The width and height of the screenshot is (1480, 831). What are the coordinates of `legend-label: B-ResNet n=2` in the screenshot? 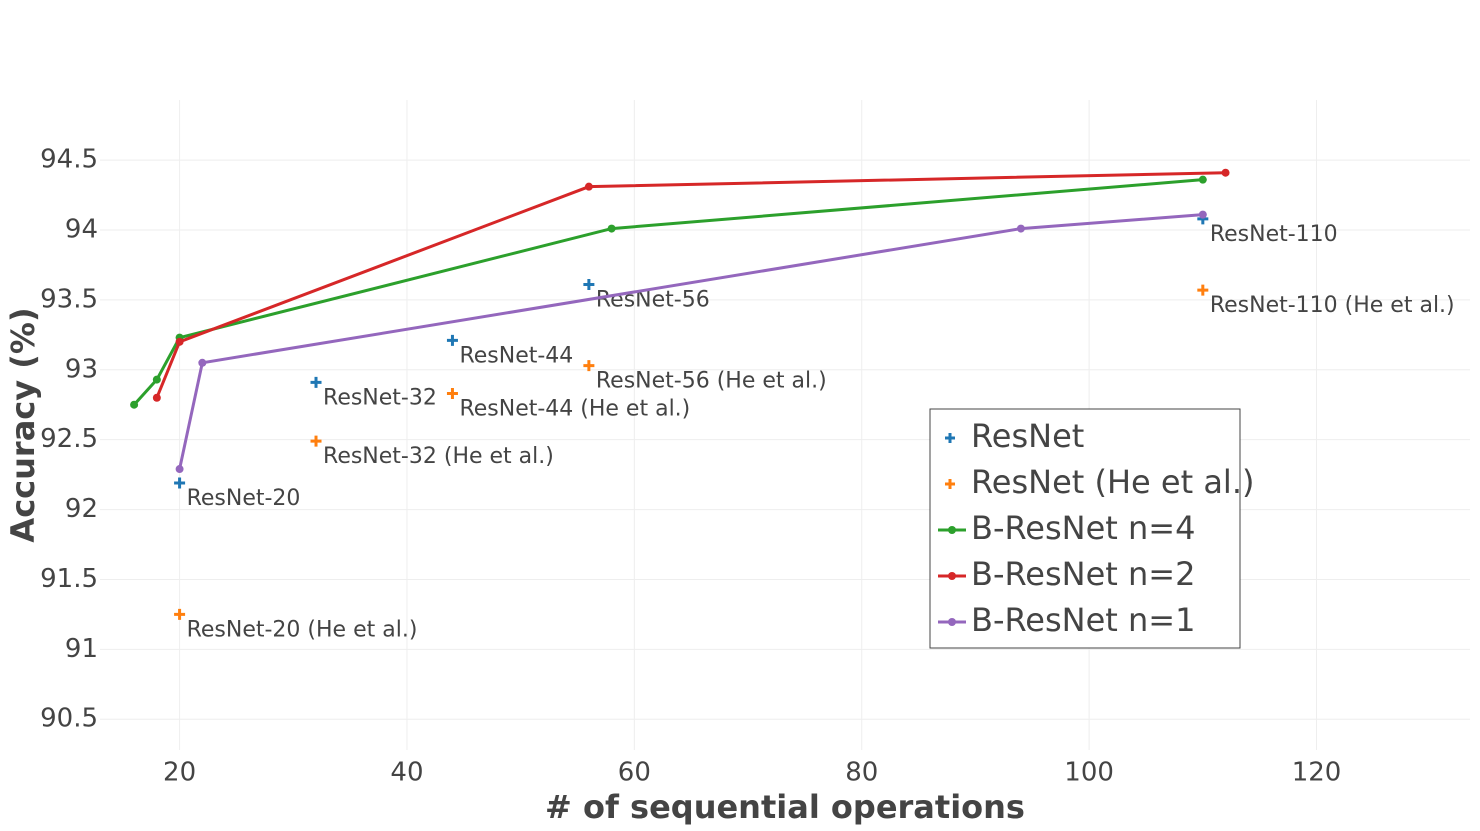 It's located at (1083, 574).